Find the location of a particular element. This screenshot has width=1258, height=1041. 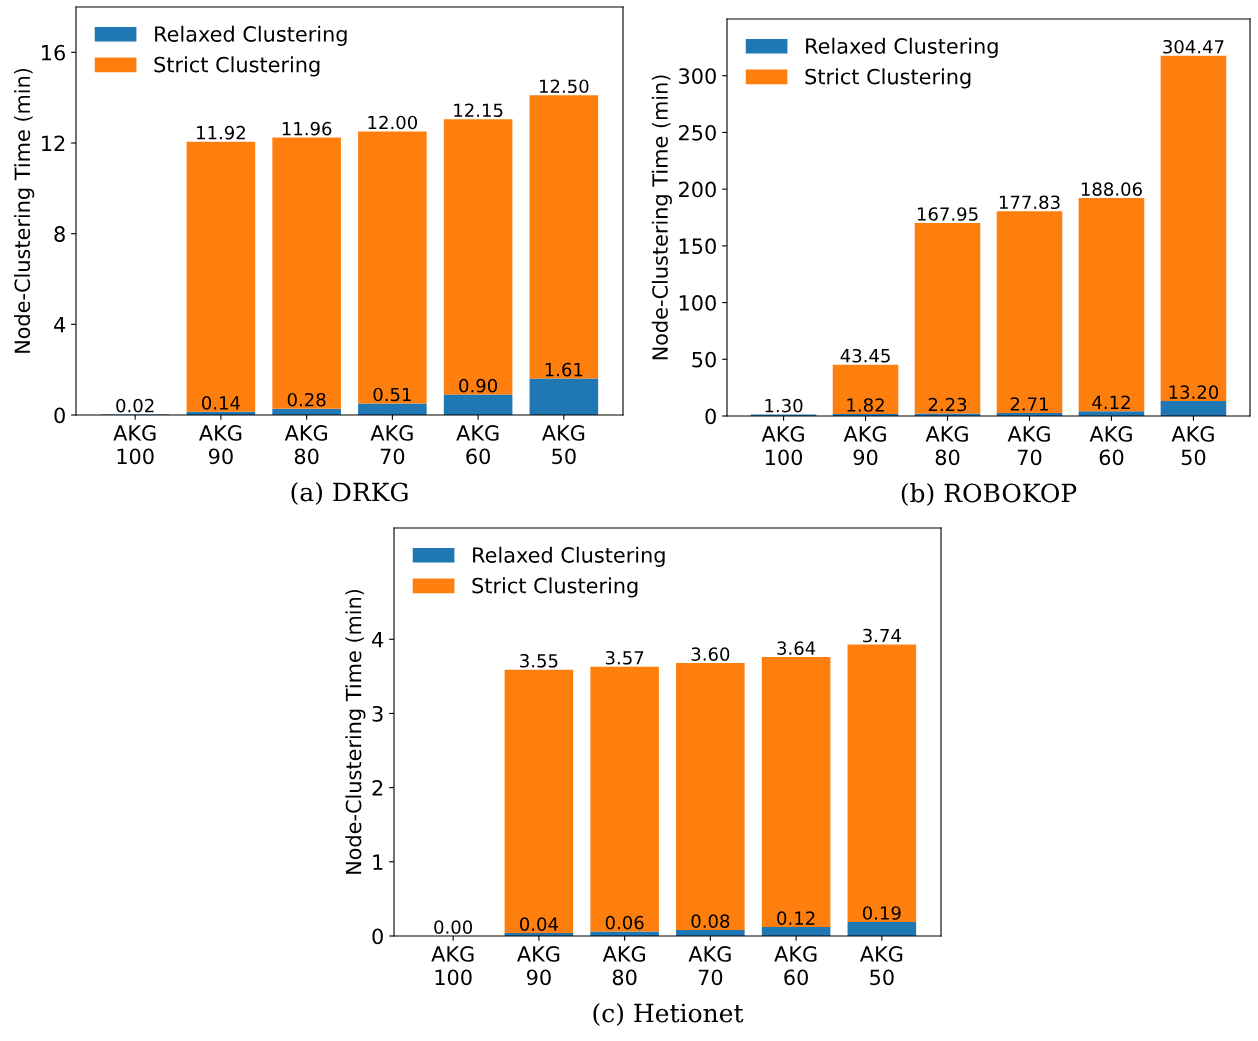

data-label: 11.92 is located at coordinates (221, 132).